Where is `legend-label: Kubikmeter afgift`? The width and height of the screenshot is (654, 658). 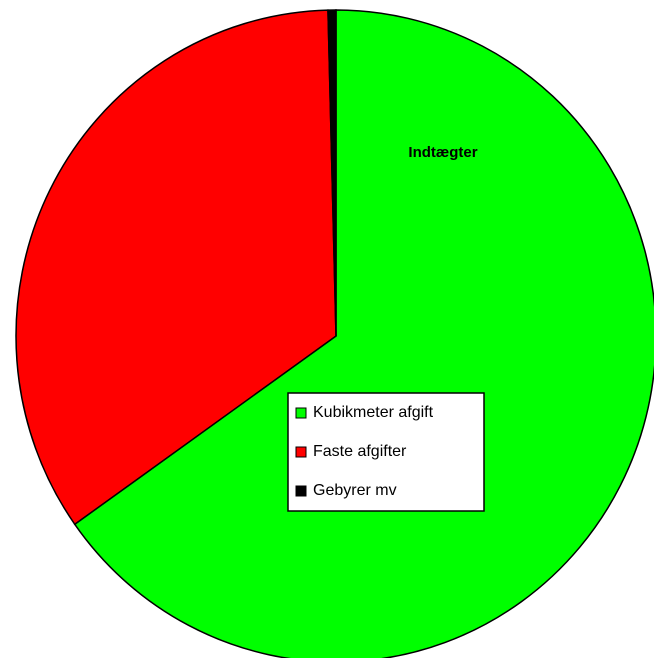
legend-label: Kubikmeter afgift is located at coordinates (373, 412).